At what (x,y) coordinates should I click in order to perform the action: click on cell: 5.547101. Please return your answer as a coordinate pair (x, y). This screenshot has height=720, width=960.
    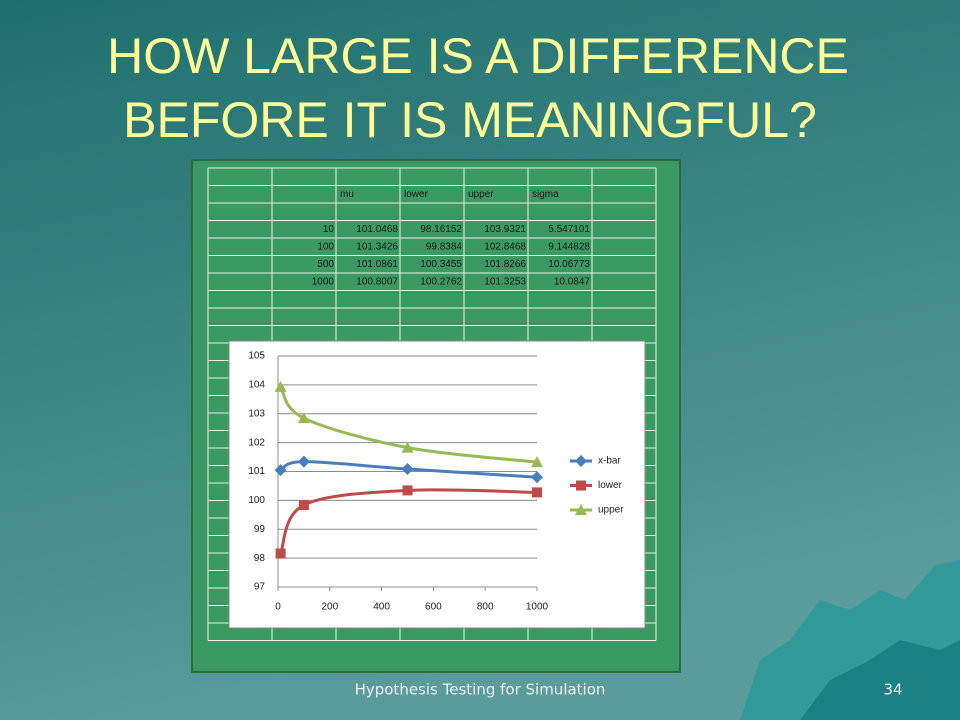
    Looking at the image, I should click on (569, 229).